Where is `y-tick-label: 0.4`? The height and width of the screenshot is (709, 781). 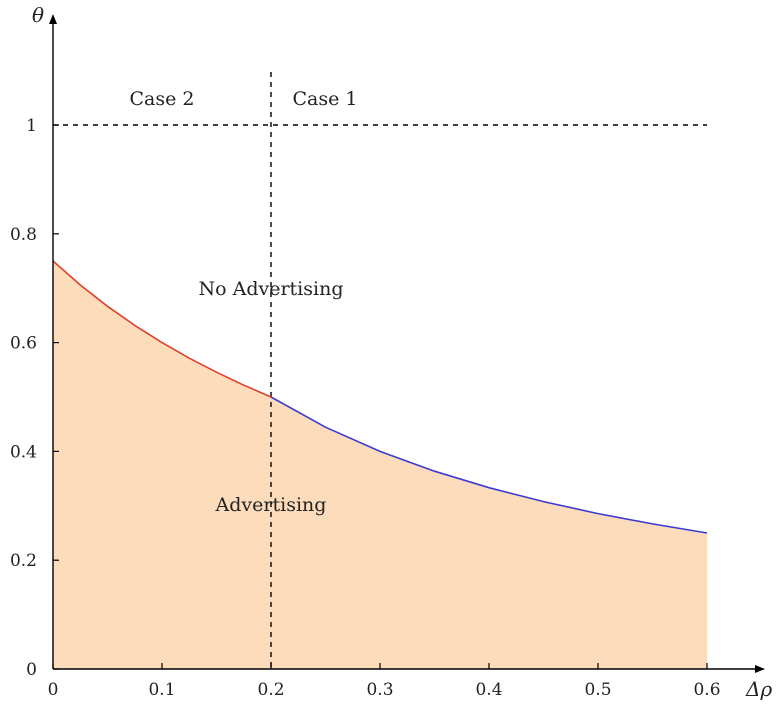
y-tick-label: 0.4 is located at coordinates (23, 452).